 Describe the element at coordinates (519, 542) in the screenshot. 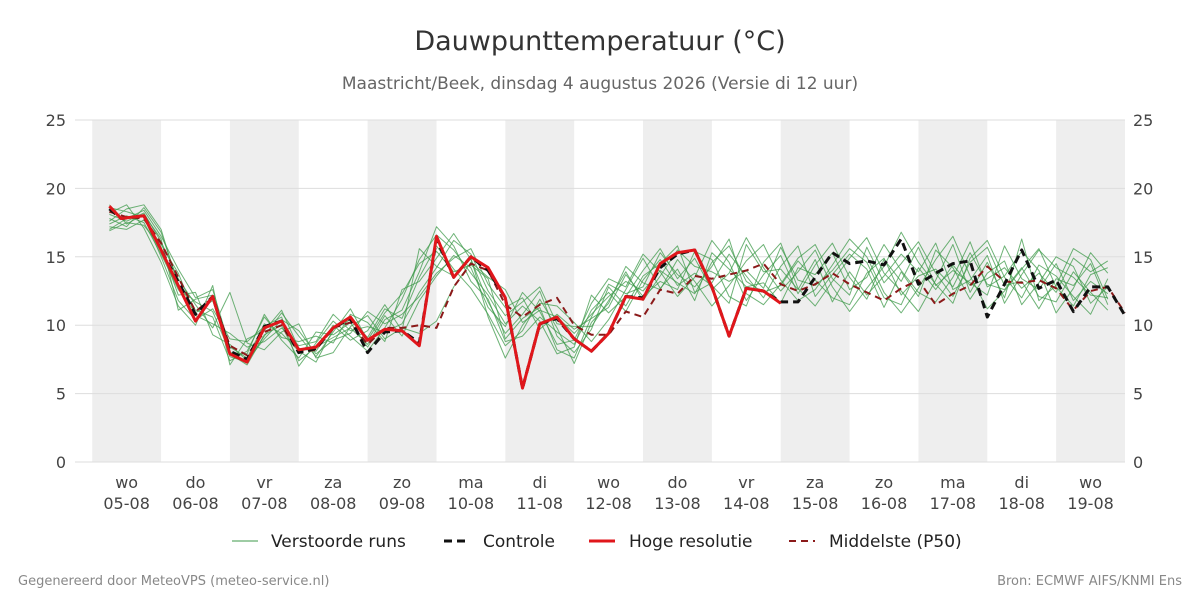

I see `legend-label-control: Controle` at that location.